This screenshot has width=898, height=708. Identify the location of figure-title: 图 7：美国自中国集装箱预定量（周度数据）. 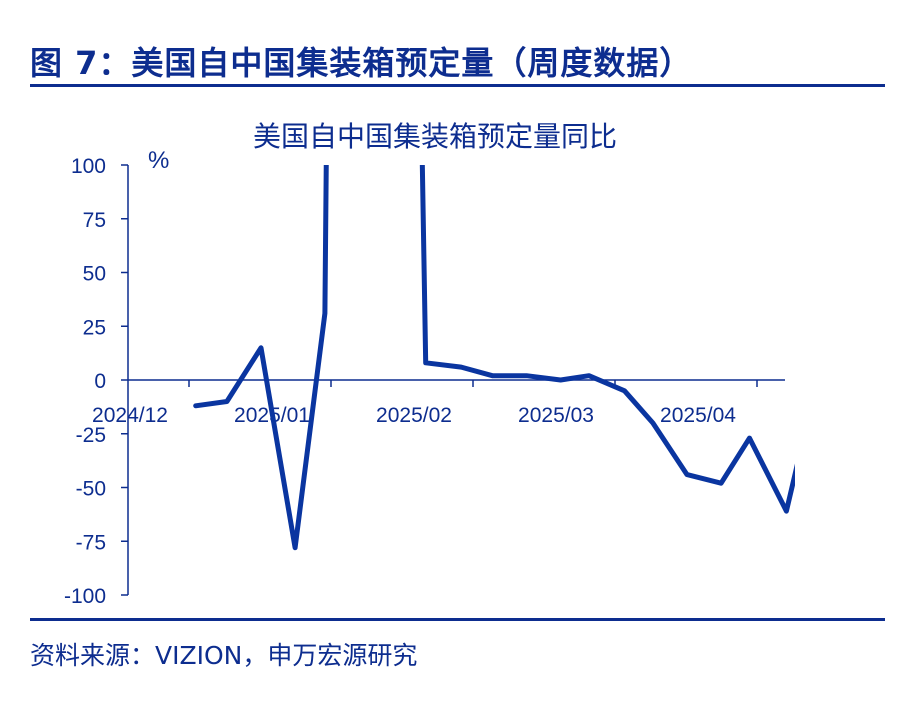
(361, 63).